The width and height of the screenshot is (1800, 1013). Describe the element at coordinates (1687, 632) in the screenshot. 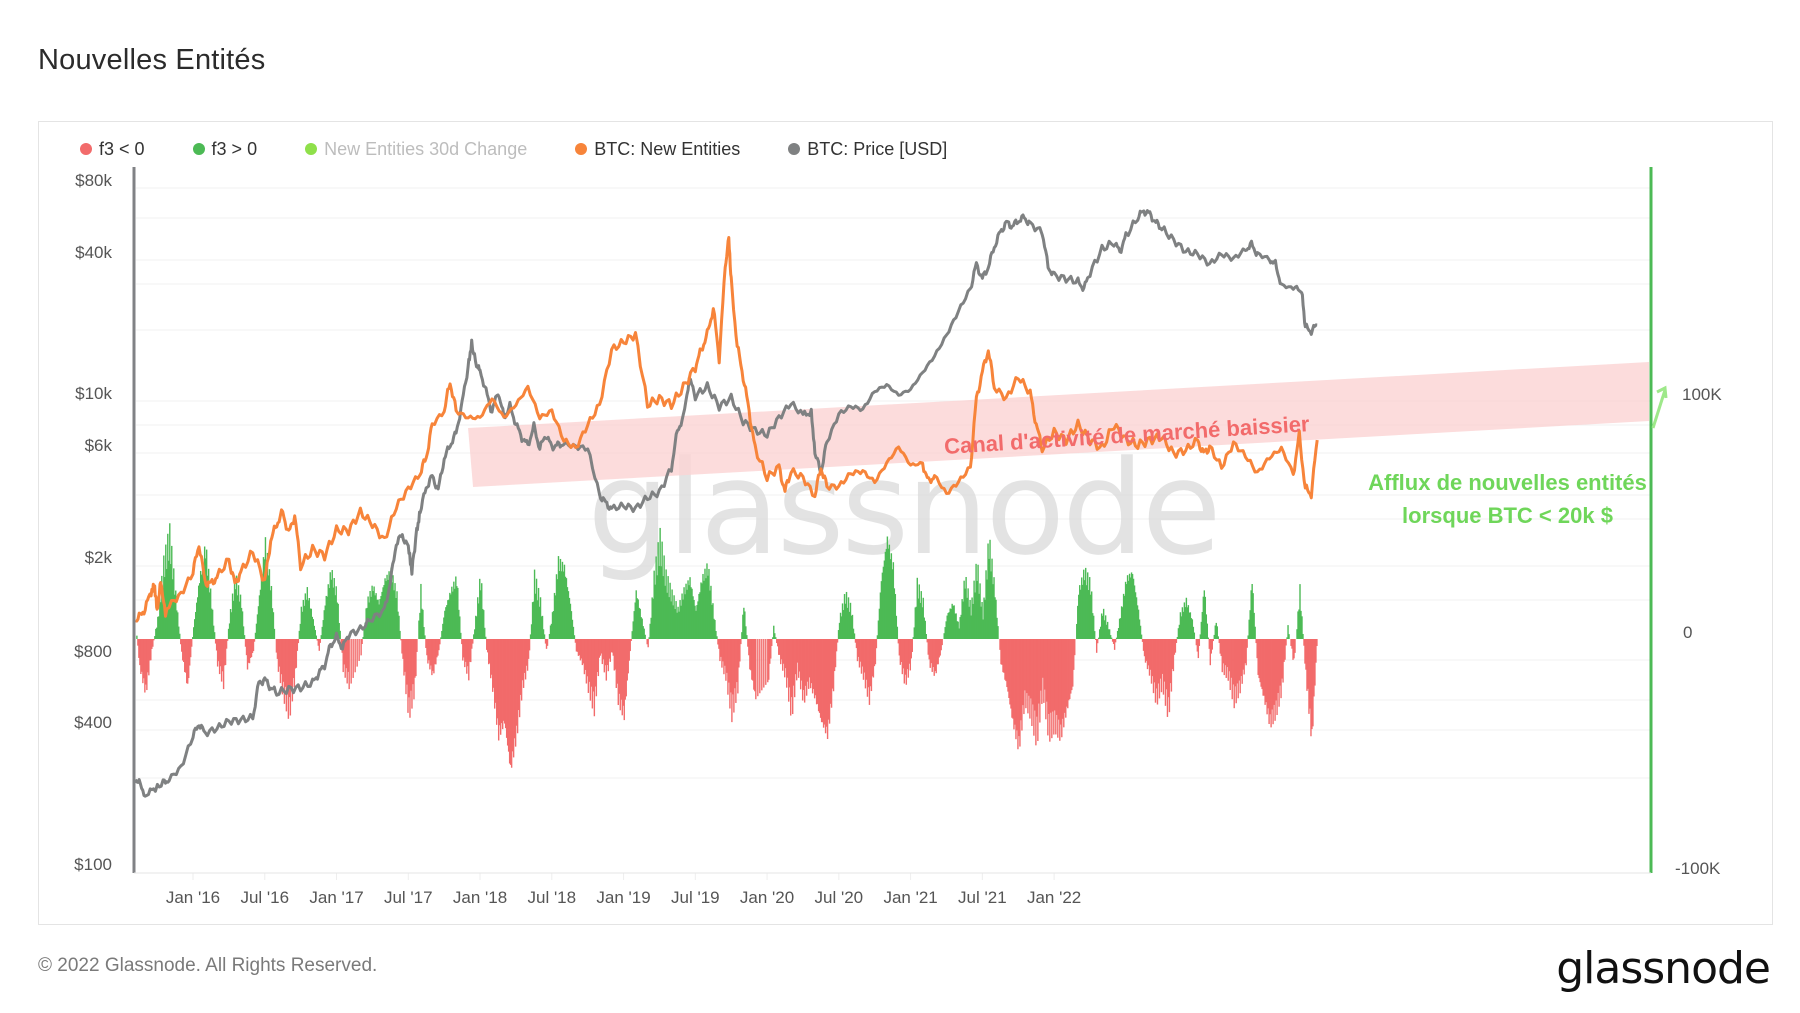

I see `y-right-tick-label: 0` at that location.